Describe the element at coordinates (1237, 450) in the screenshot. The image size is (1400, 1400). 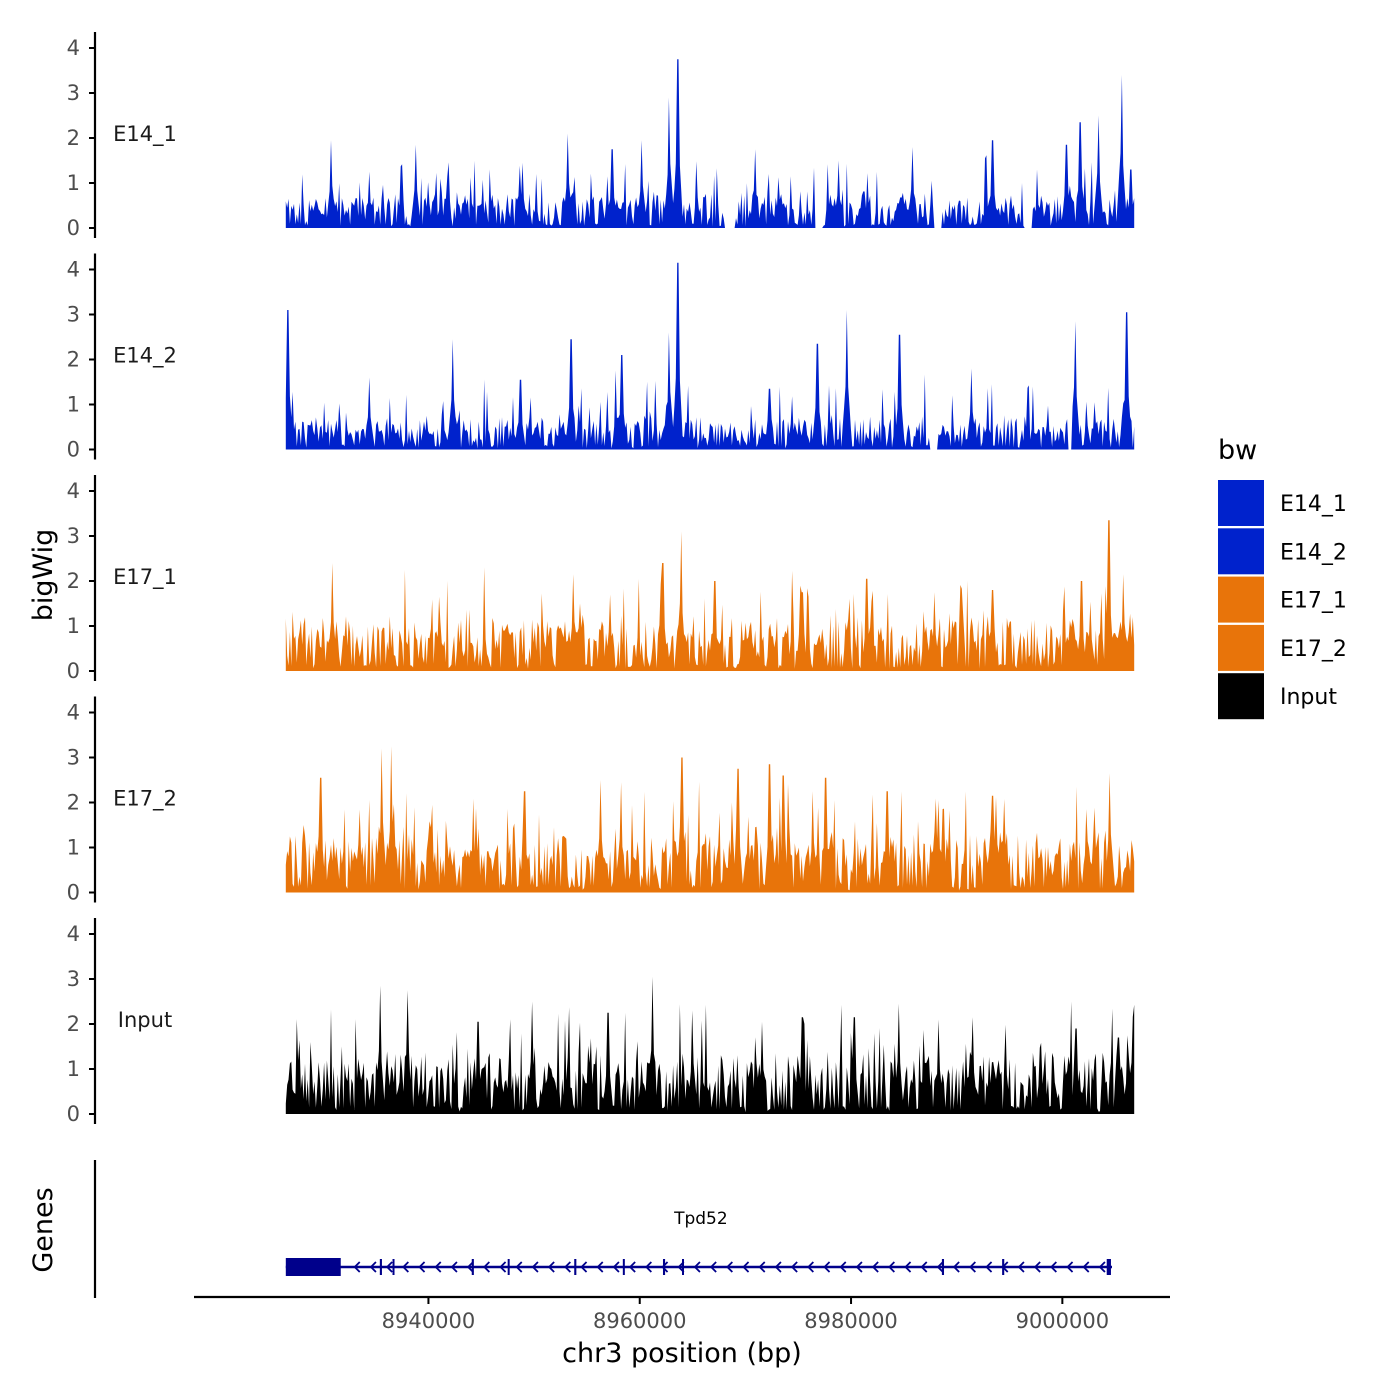
I see `legend-title: bw` at that location.